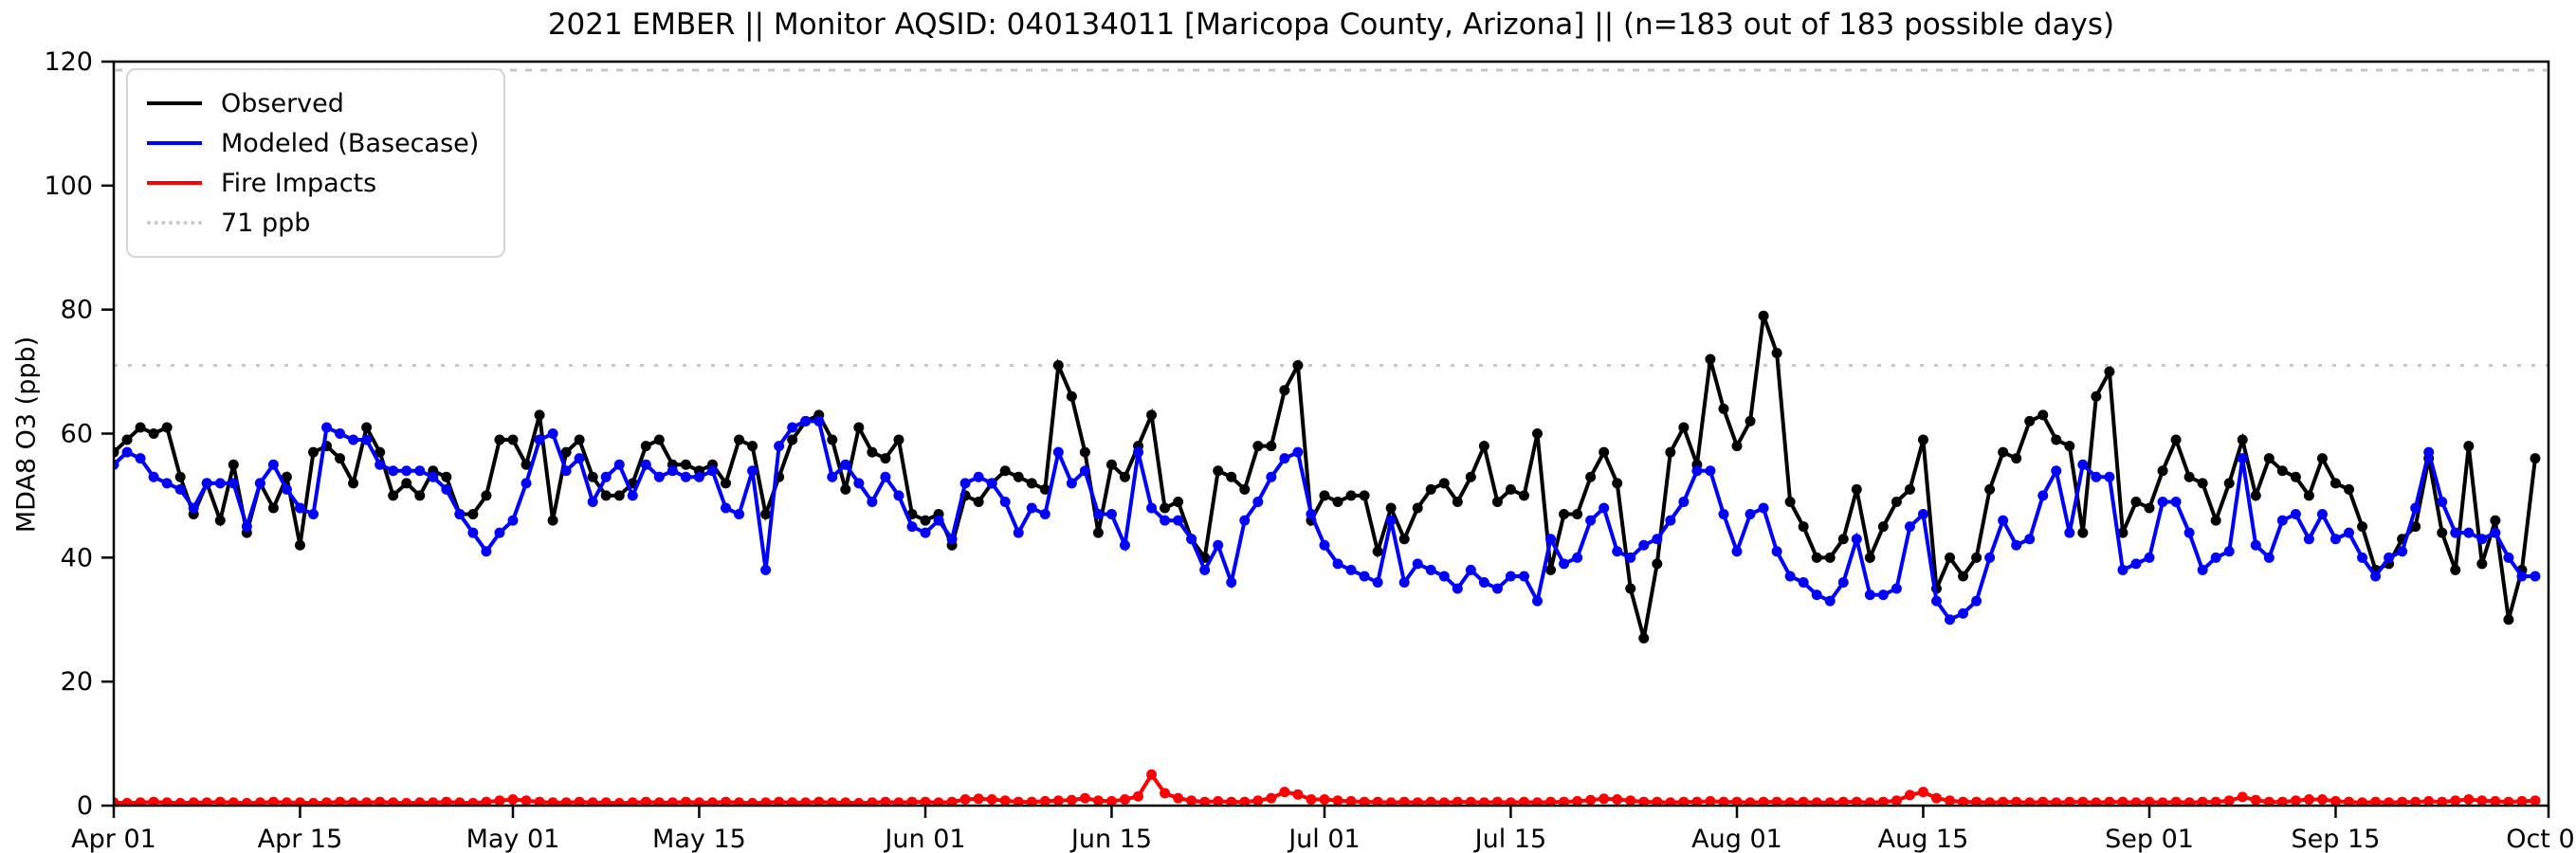  What do you see at coordinates (174, 183) in the screenshot?
I see `fire-line-sample` at bounding box center [174, 183].